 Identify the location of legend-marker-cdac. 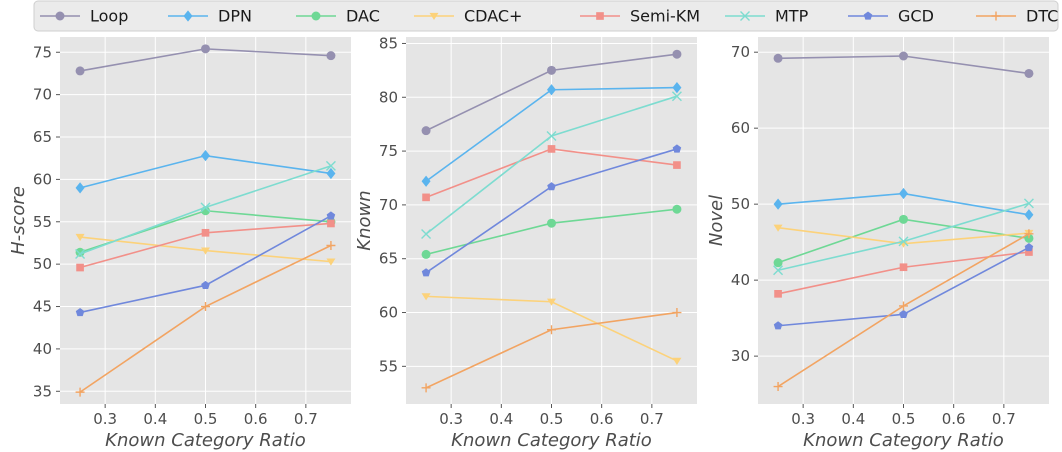
(434, 16).